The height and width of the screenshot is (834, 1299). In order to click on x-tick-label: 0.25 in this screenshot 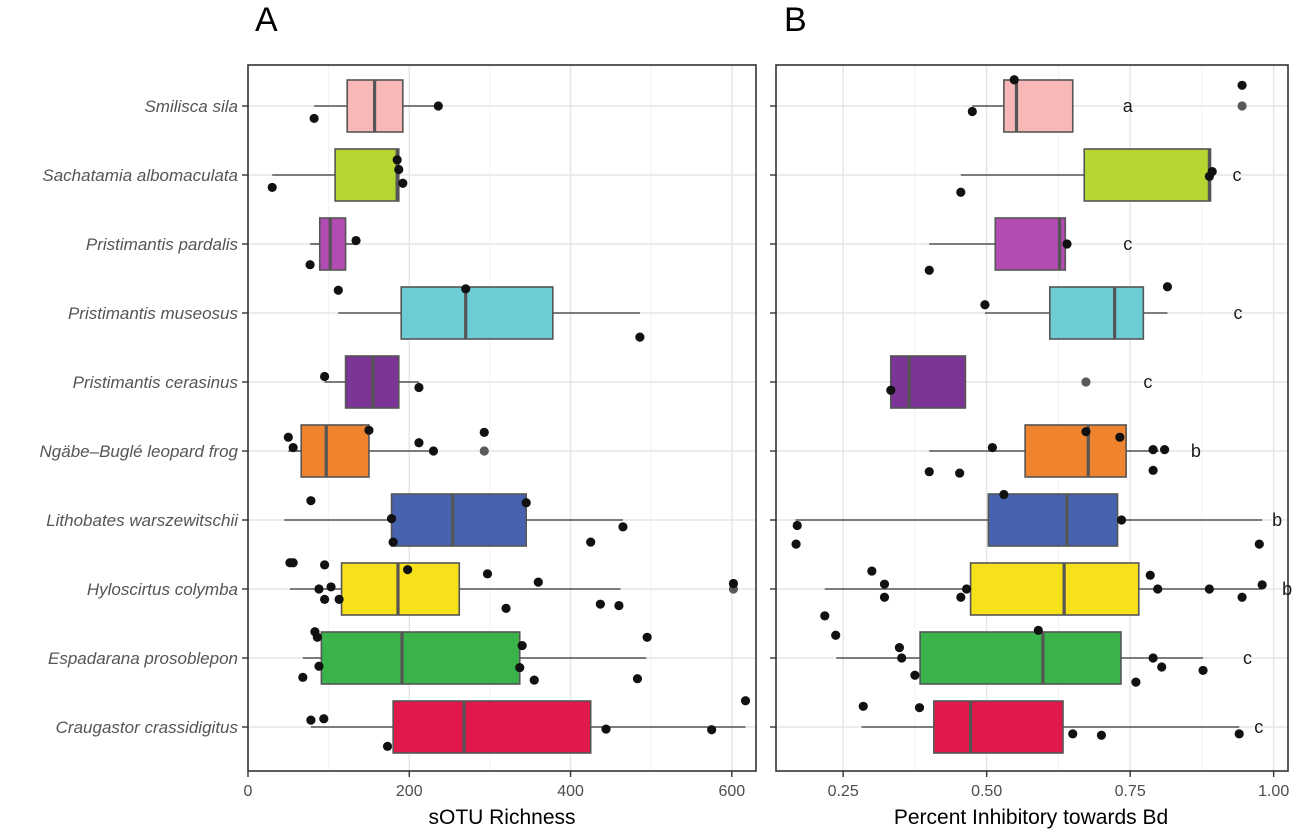, I will do `click(843, 791)`.